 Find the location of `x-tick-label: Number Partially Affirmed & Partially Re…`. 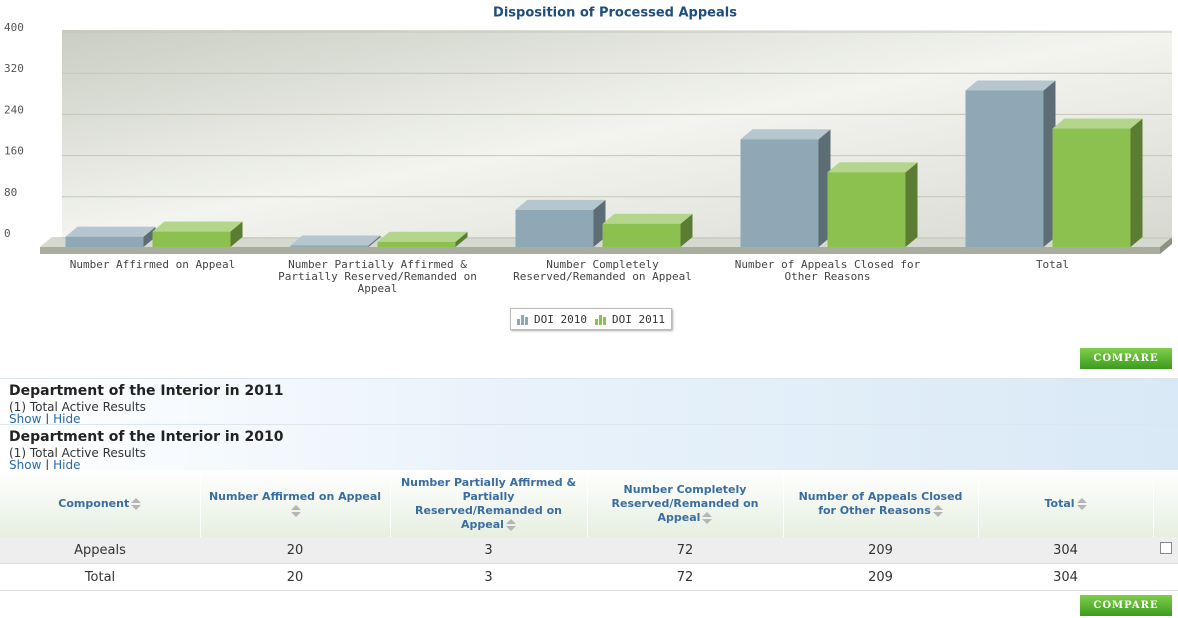

x-tick-label: Number Partially Affirmed & Partially Re… is located at coordinates (377, 276).